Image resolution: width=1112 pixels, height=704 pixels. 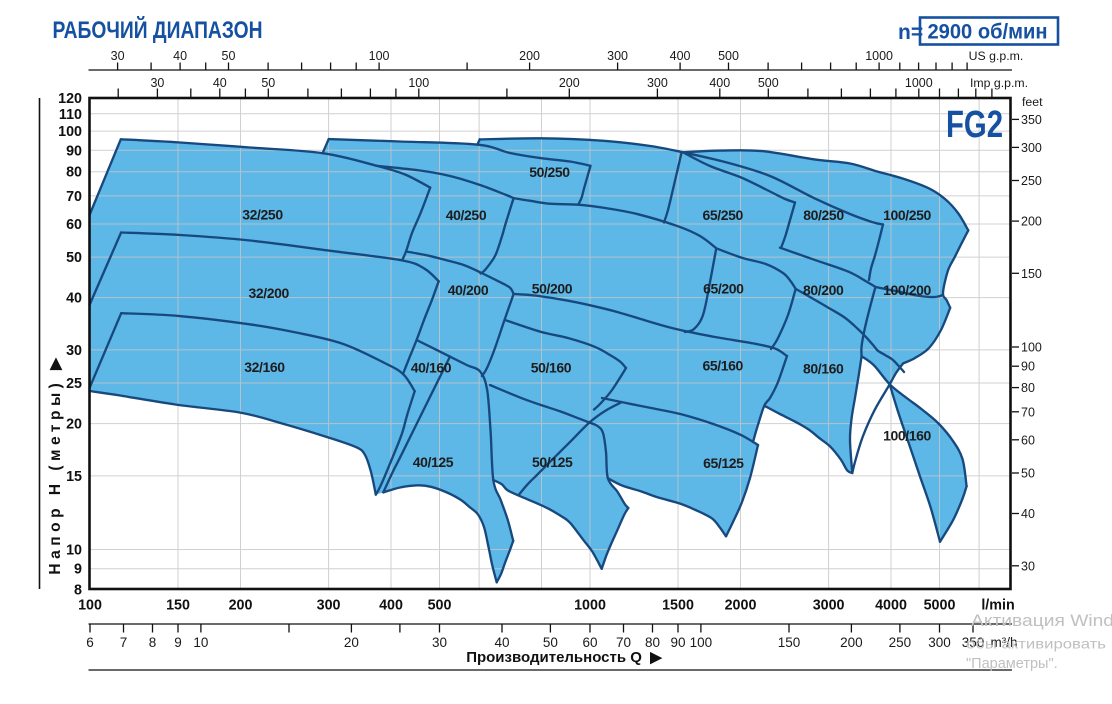 What do you see at coordinates (623, 642) in the screenshot?
I see `svg-text: 70` at bounding box center [623, 642].